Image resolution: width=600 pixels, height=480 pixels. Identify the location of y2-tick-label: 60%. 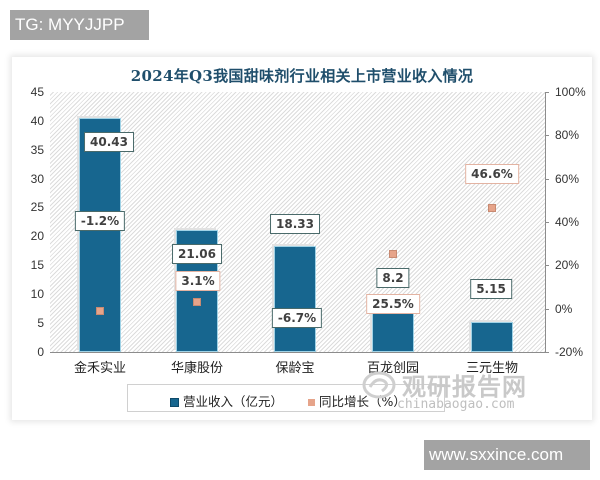
(567, 179).